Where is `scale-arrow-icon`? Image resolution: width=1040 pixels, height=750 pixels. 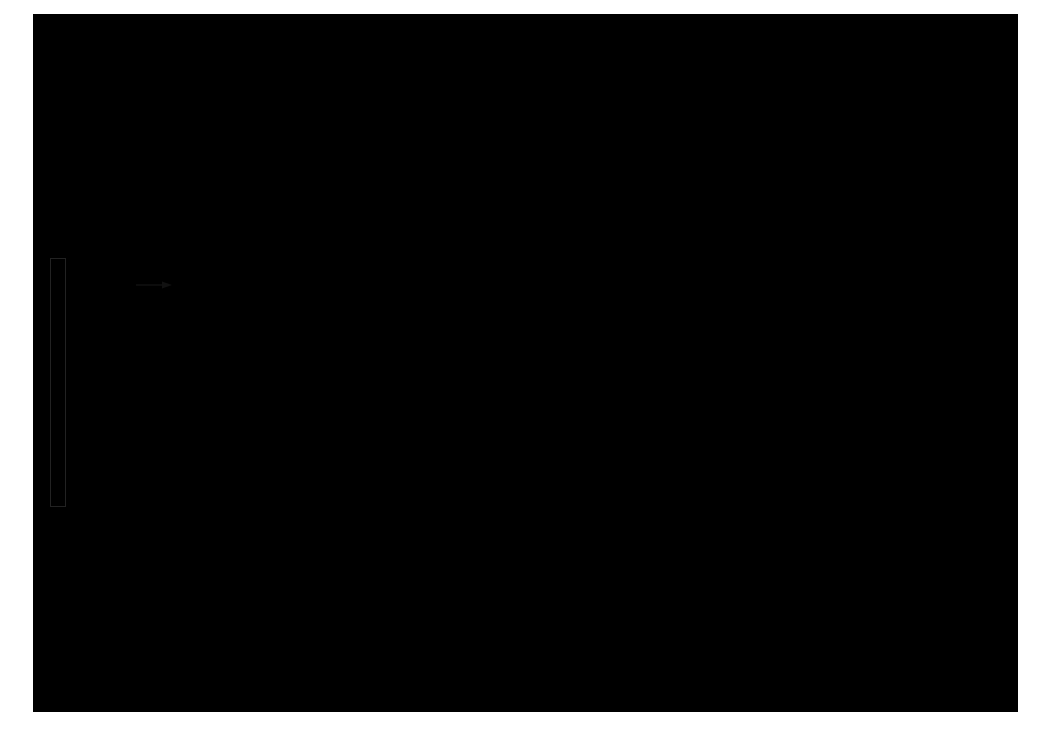
scale-arrow-icon is located at coordinates (154, 285).